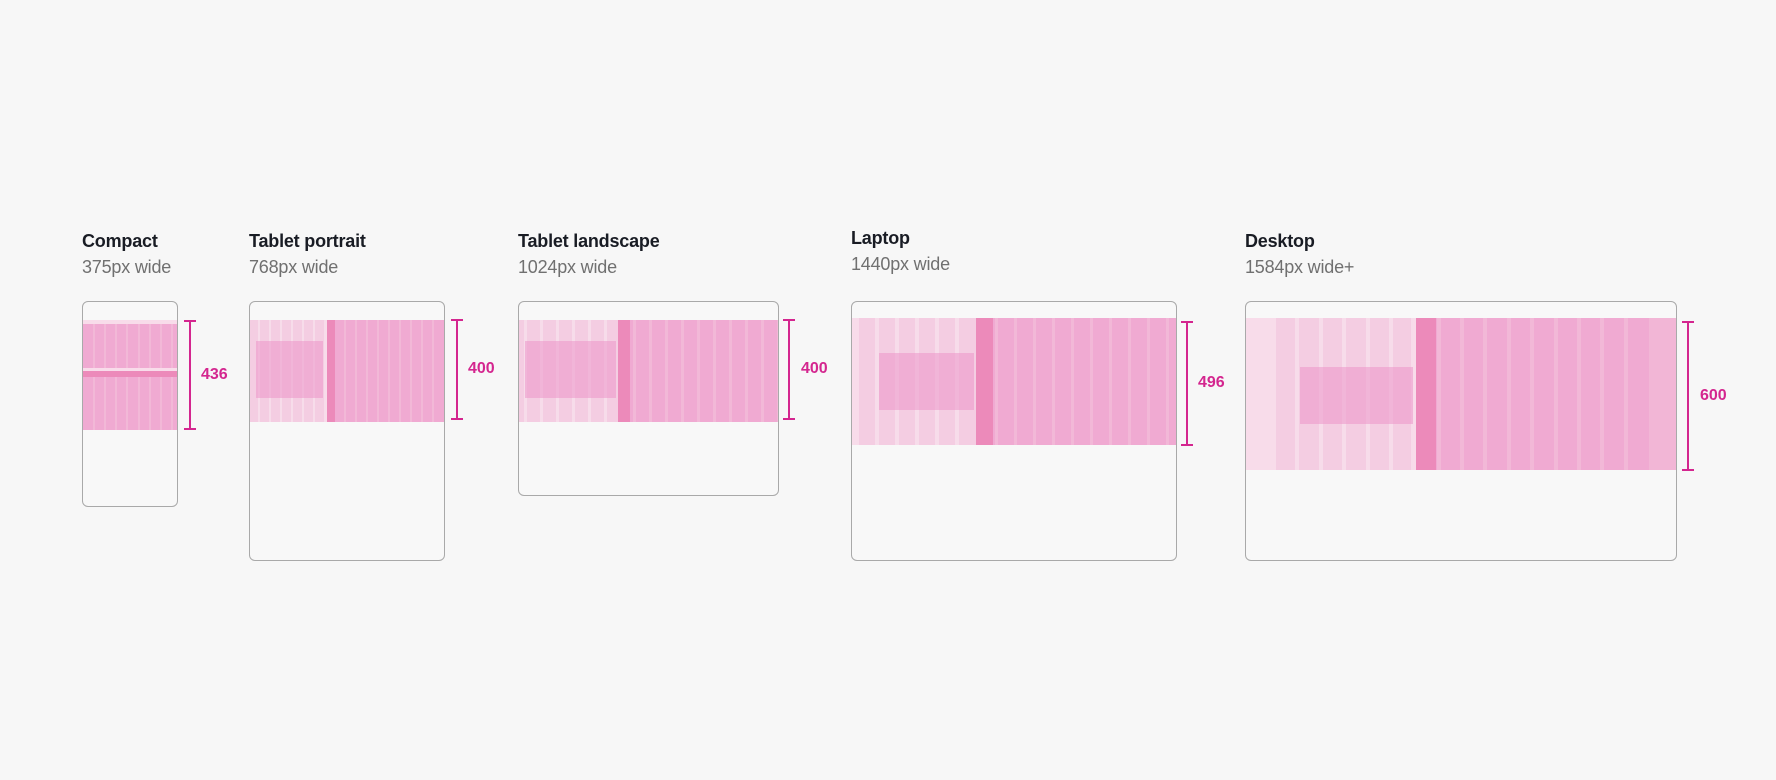 The width and height of the screenshot is (1776, 780). What do you see at coordinates (880, 238) in the screenshot?
I see `breakpoint-title: Laptop` at bounding box center [880, 238].